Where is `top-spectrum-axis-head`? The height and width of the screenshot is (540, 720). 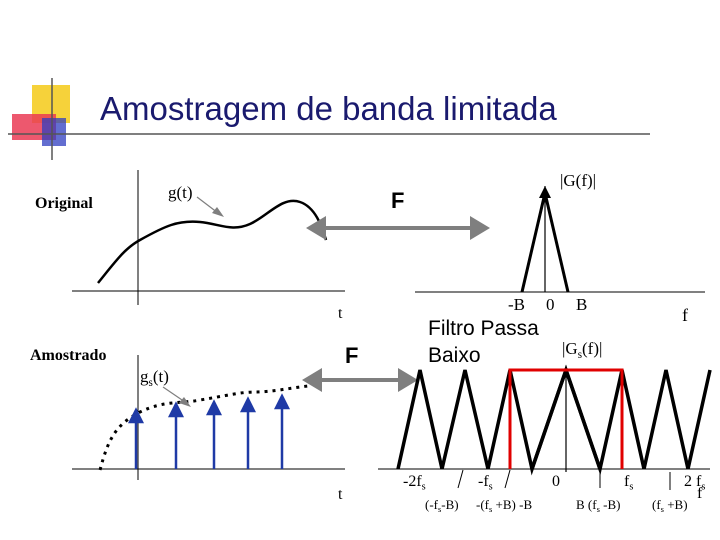 top-spectrum-axis-head is located at coordinates (545, 192).